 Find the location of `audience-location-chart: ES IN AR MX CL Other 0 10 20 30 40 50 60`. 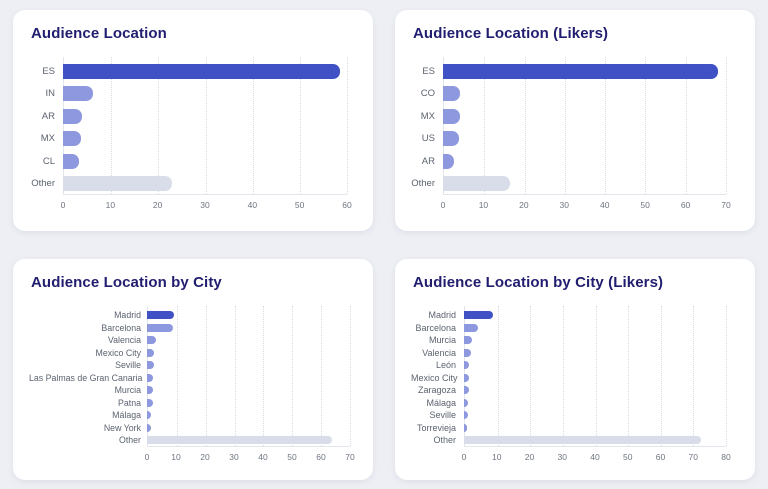

audience-location-chart: ES IN AR MX CL Other 0 10 20 30 40 50 60 is located at coordinates (193, 136).